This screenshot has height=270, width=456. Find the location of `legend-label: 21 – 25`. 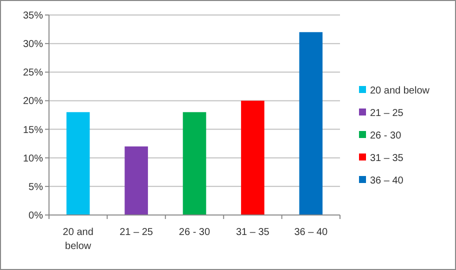

legend-label: 21 – 25 is located at coordinates (387, 113).